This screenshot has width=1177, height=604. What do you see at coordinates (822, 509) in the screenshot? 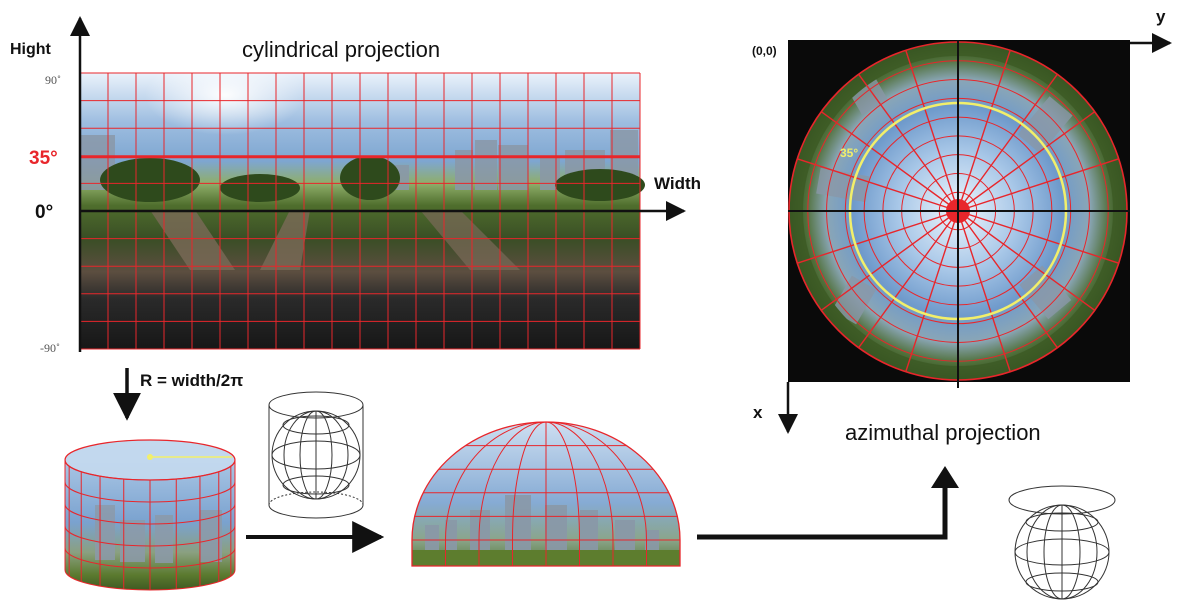
I see `arrow-to-azimuthal` at bounding box center [822, 509].